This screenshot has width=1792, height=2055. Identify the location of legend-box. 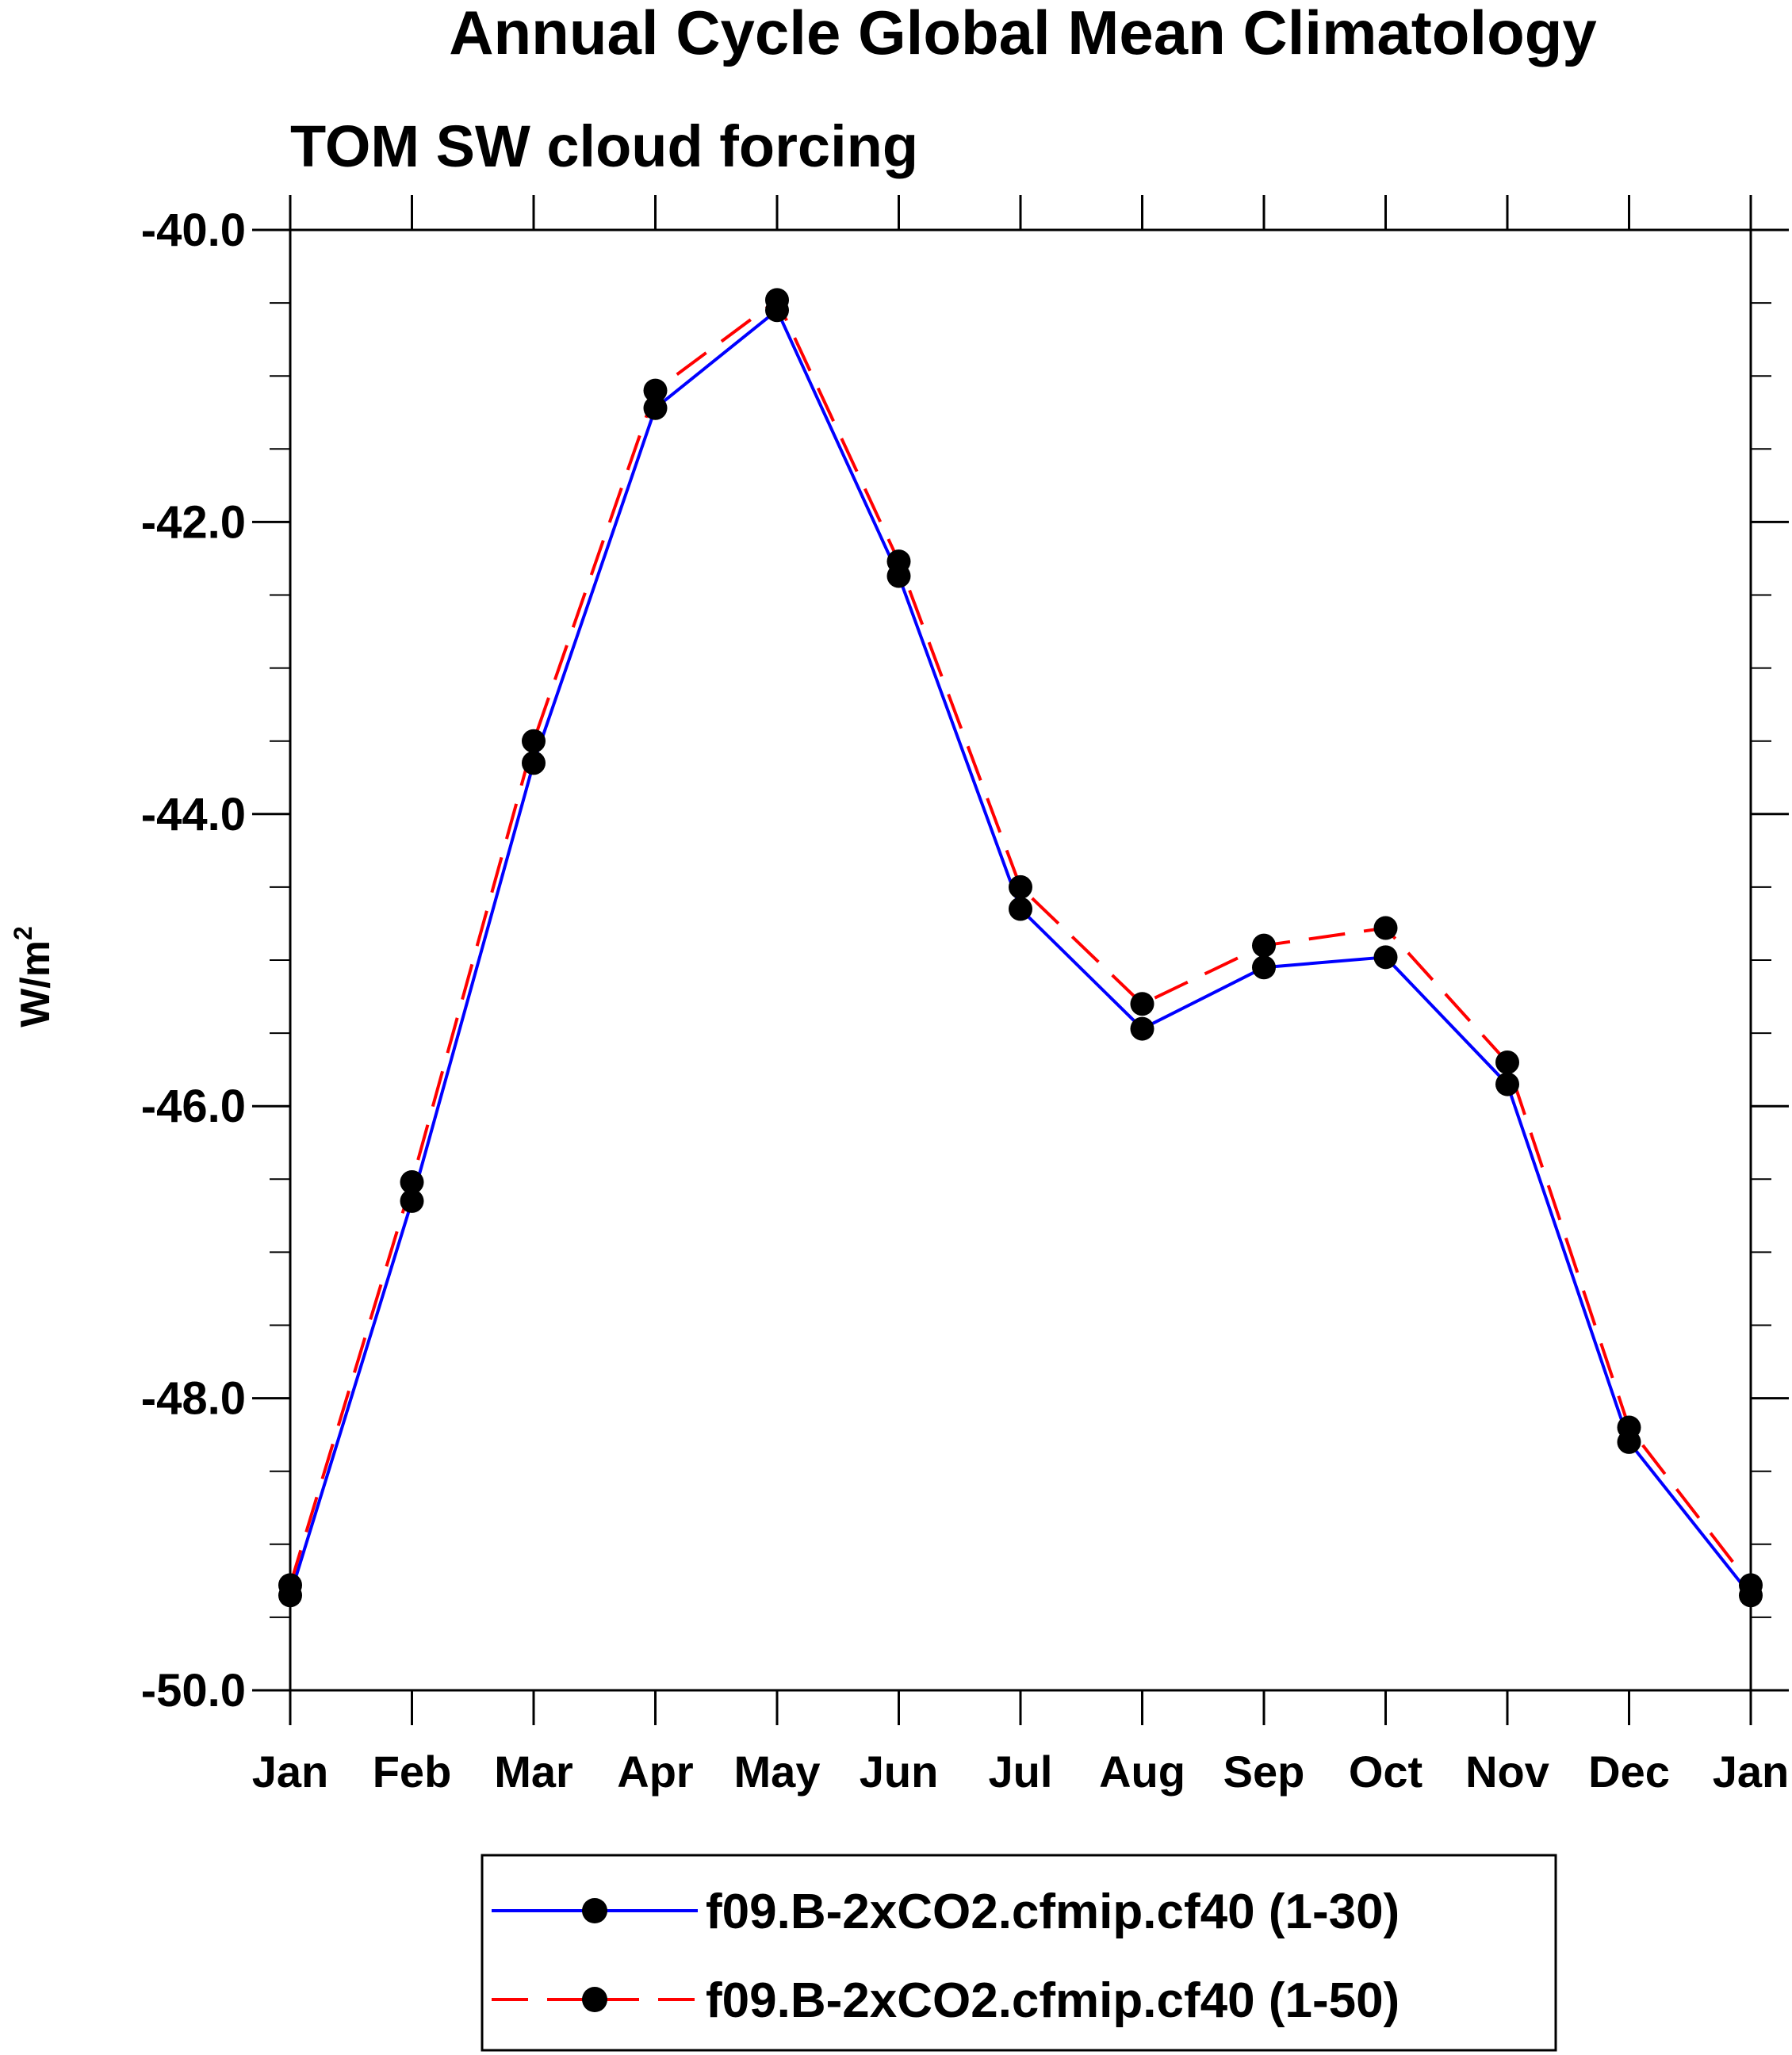
(1019, 1953).